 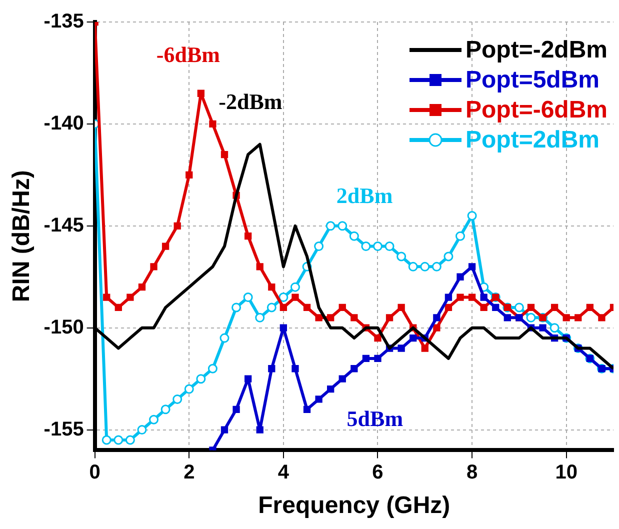 I want to click on y-tick-label: -150, so click(x=64, y=327).